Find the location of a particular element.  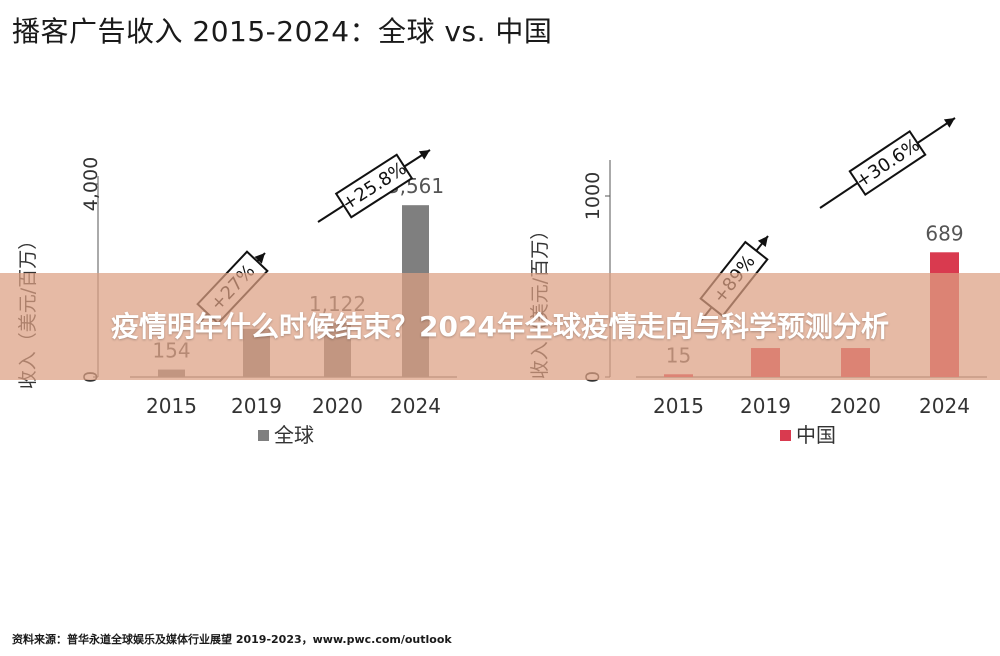

y-tick-label: 1000 is located at coordinates (593, 196).